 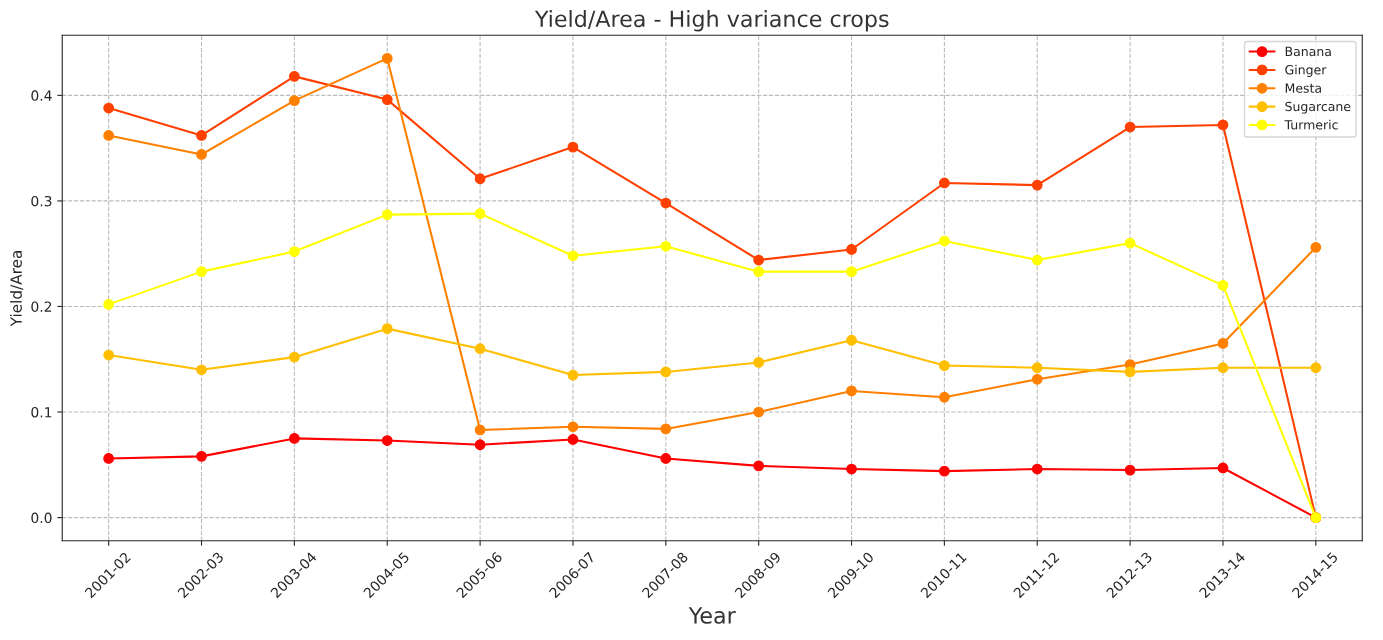 What do you see at coordinates (1303, 88) in the screenshot?
I see `legend-label: Mesta` at bounding box center [1303, 88].